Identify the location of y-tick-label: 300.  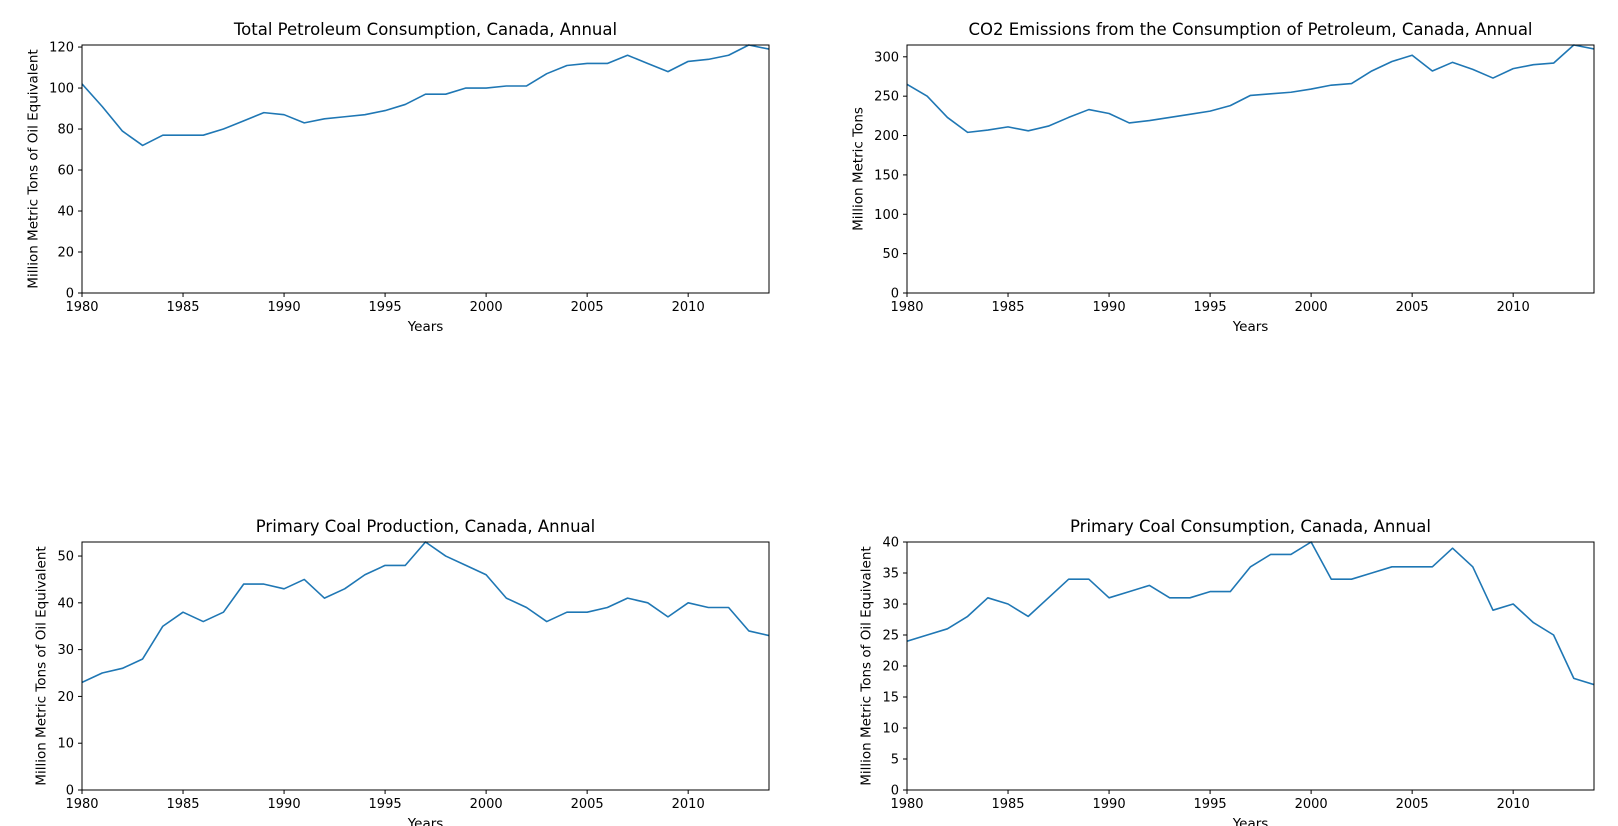
(886, 57).